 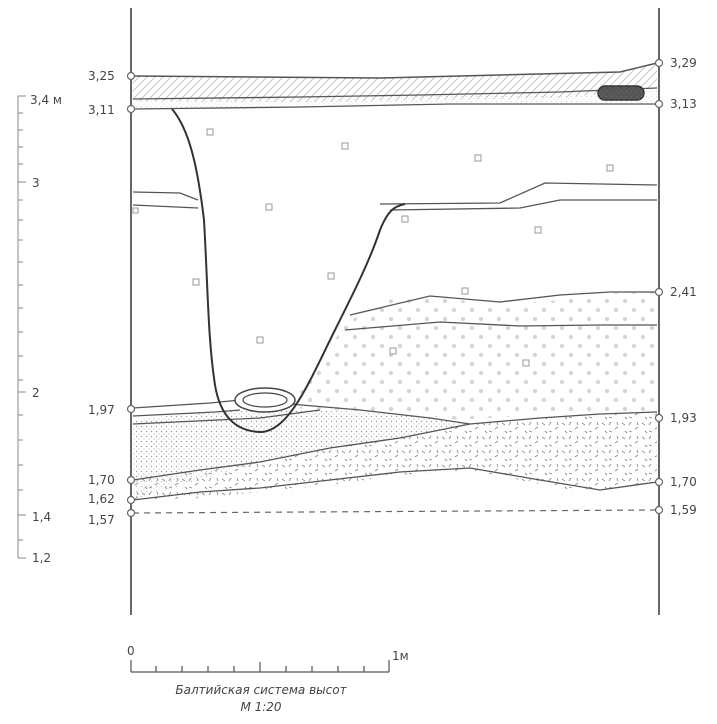 I want to click on scale-ratio: М 1:20, so click(x=260, y=707).